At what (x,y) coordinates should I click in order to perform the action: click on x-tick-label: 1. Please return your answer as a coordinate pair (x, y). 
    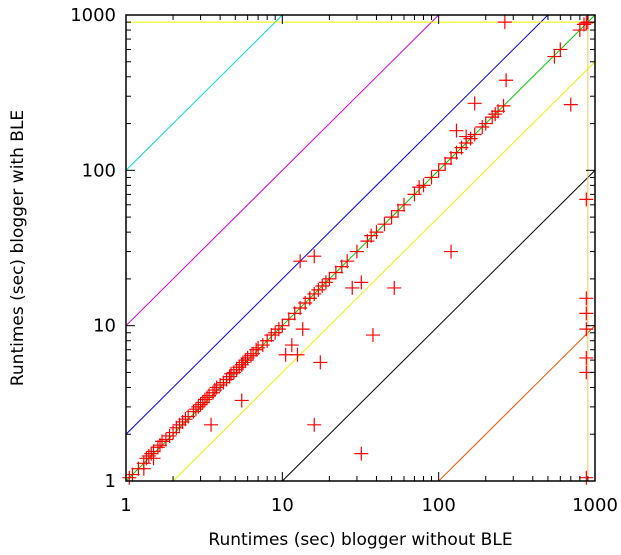
    Looking at the image, I should click on (125, 505).